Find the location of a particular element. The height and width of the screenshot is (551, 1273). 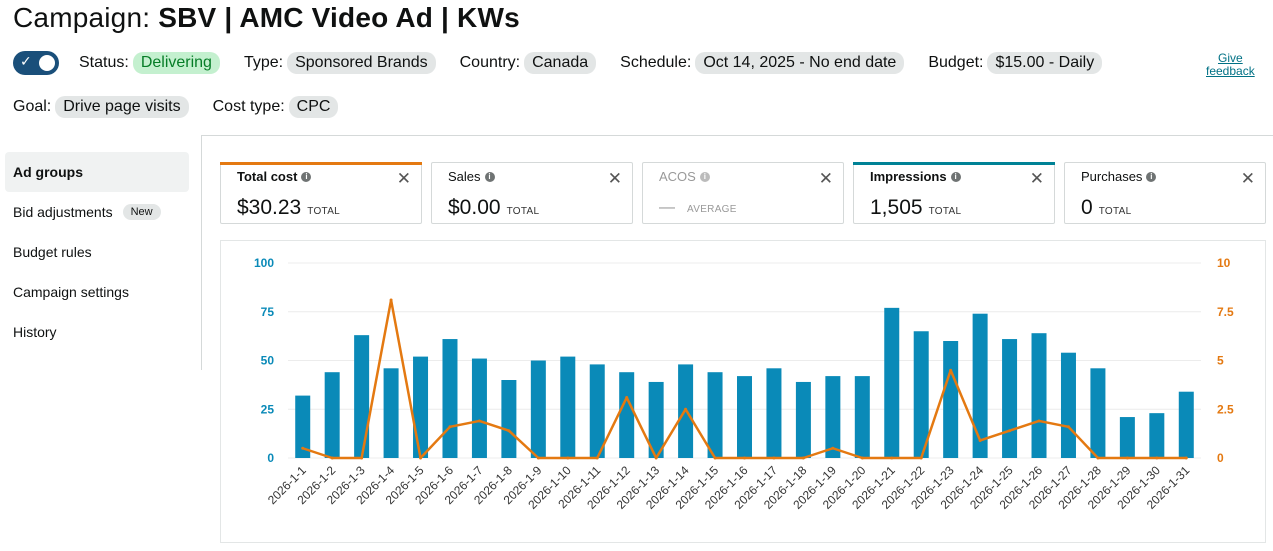

nav-item-budget-rules: Budget rules is located at coordinates (97, 252).